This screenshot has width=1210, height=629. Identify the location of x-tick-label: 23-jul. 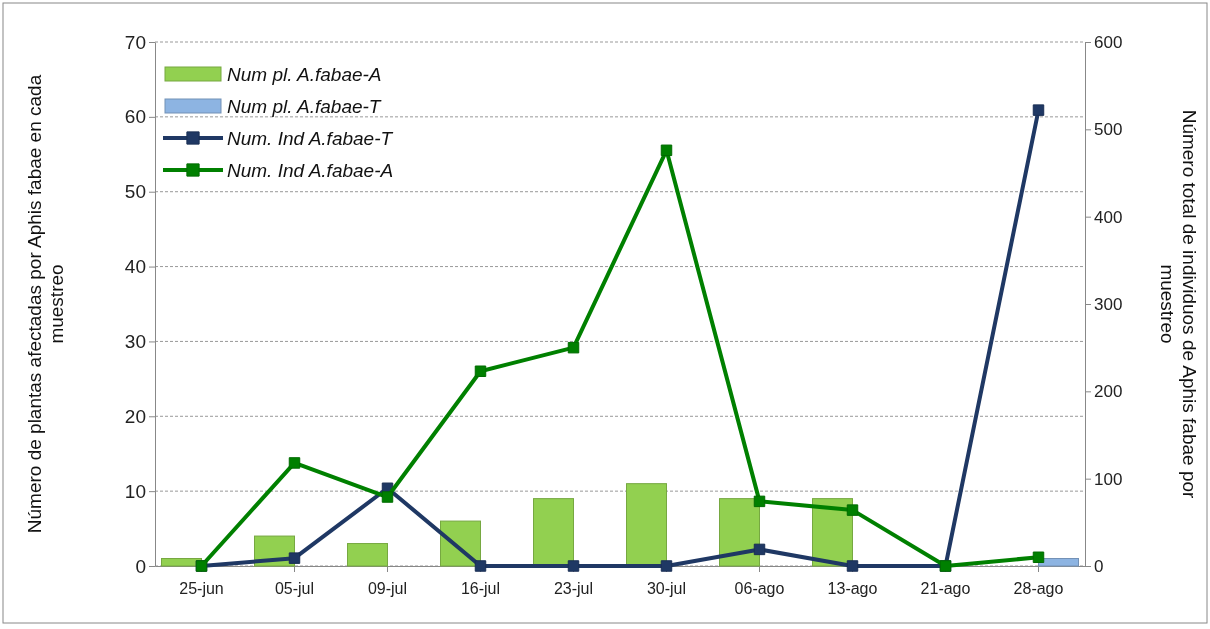
(573, 589).